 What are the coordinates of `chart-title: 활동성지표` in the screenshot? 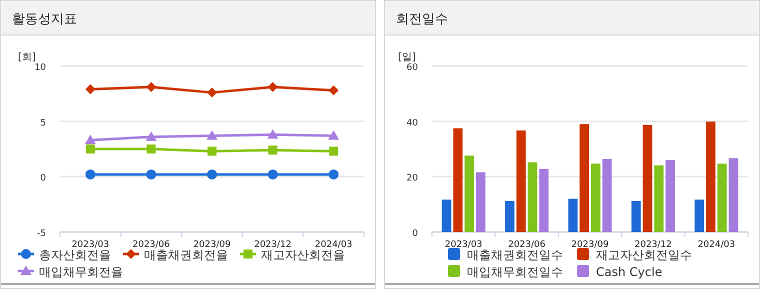 It's located at (44, 19).